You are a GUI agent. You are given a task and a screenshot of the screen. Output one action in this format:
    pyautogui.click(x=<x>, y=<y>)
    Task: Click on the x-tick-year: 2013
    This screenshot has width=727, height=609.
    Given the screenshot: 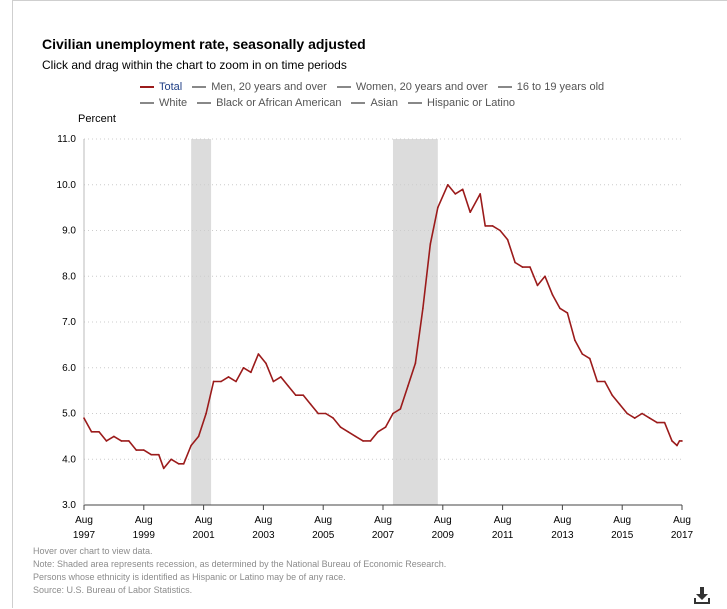 What is the action you would take?
    pyautogui.click(x=562, y=535)
    